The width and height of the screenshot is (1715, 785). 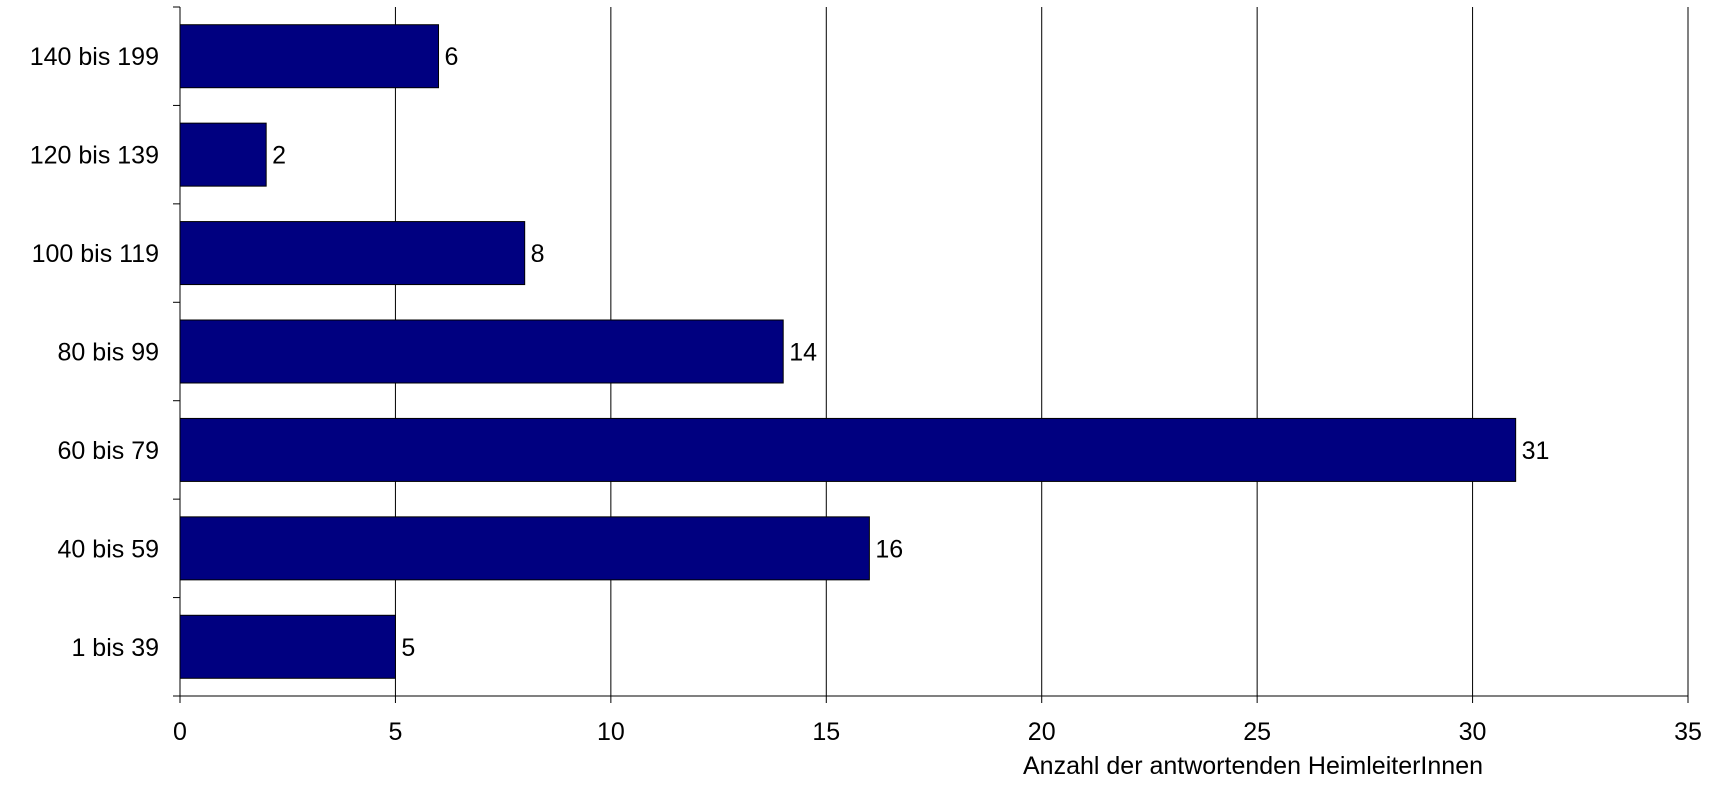 I want to click on data-label-5: 16, so click(x=889, y=549).